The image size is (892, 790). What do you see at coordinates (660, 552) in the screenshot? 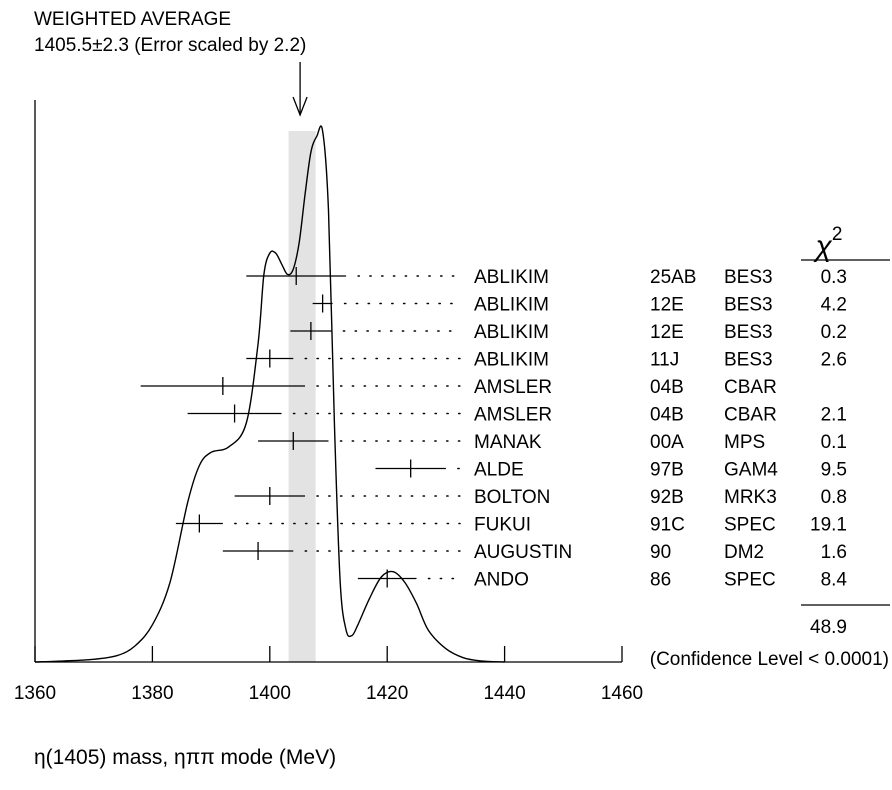
I see `measurement-ref: 90` at bounding box center [660, 552].